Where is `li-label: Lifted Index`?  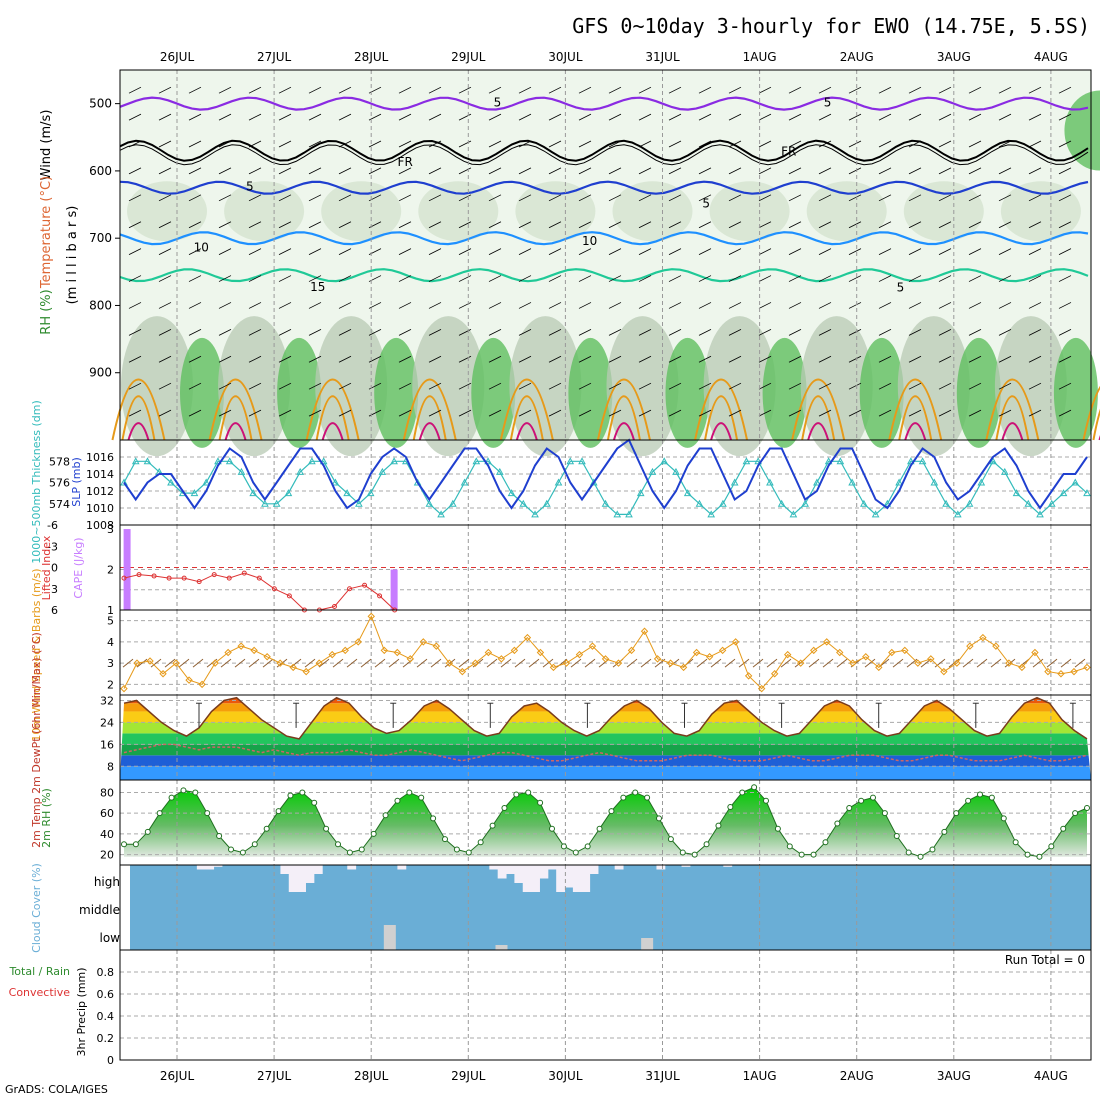
li-label: Lifted Index is located at coordinates (46, 567).